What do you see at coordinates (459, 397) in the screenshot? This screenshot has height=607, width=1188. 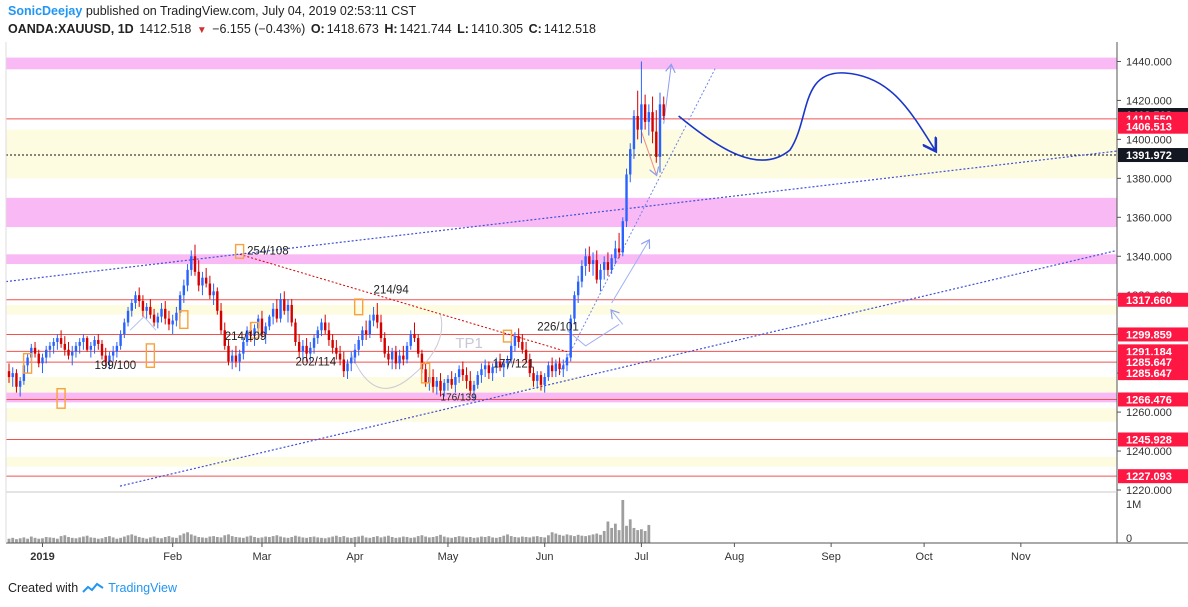 I see `annotation-label: 176/139` at bounding box center [459, 397].